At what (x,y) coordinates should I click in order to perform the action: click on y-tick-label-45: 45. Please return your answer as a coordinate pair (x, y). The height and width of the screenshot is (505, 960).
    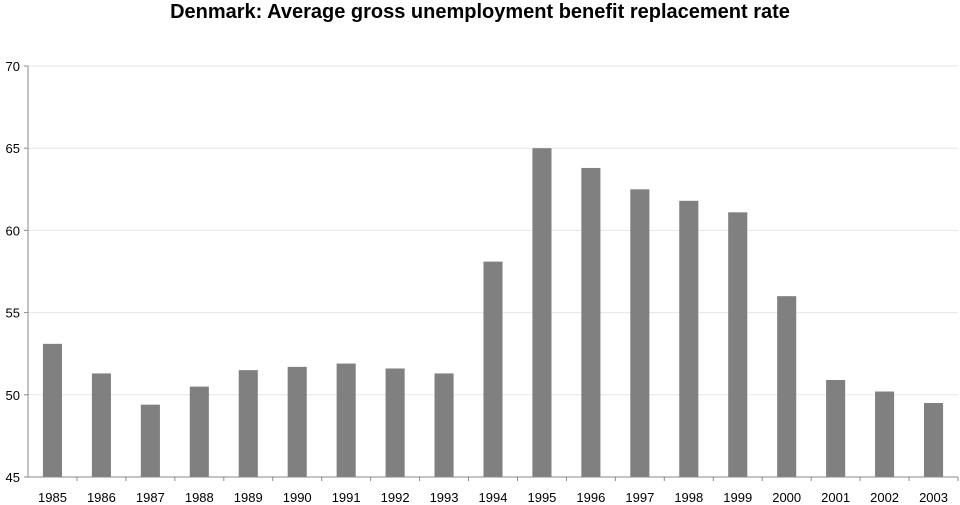
    Looking at the image, I should click on (13, 477).